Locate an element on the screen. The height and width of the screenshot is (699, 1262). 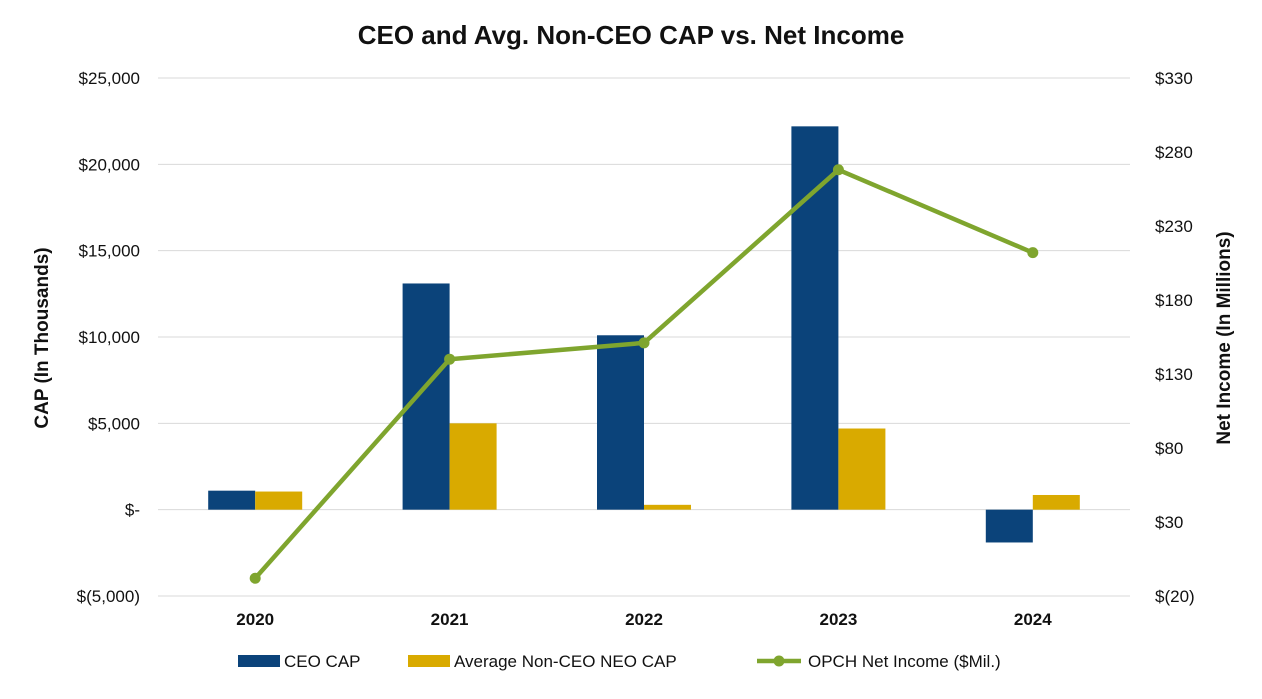
x-category-label: 2022 is located at coordinates (644, 619).